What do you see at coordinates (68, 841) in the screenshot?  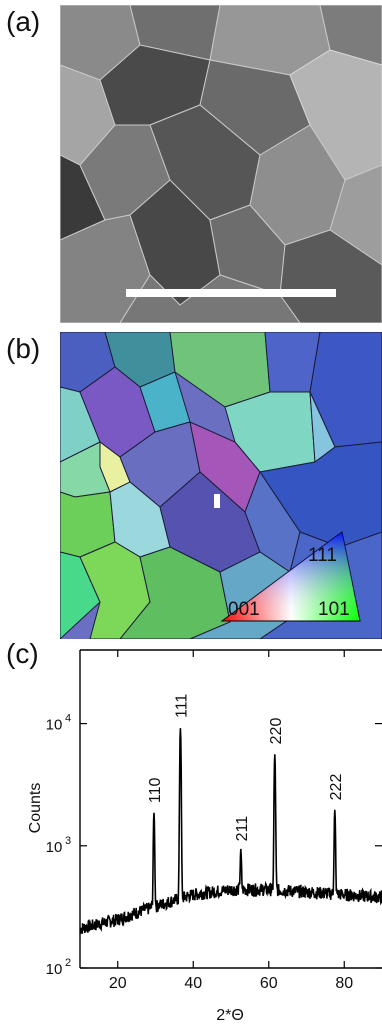 I see `y-tick-exponent: 3` at bounding box center [68, 841].